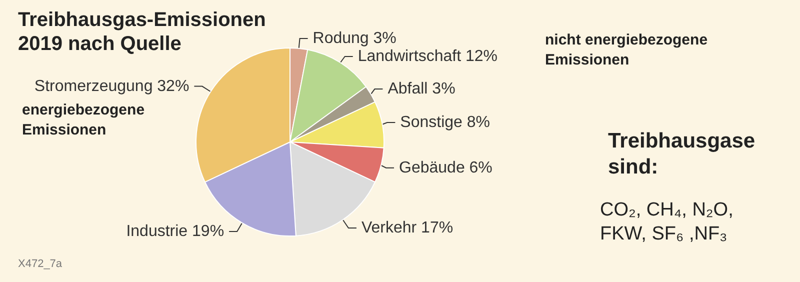 The height and width of the screenshot is (282, 800). Describe the element at coordinates (354, 38) in the screenshot. I see `slice-label: Rodung 3%` at that location.